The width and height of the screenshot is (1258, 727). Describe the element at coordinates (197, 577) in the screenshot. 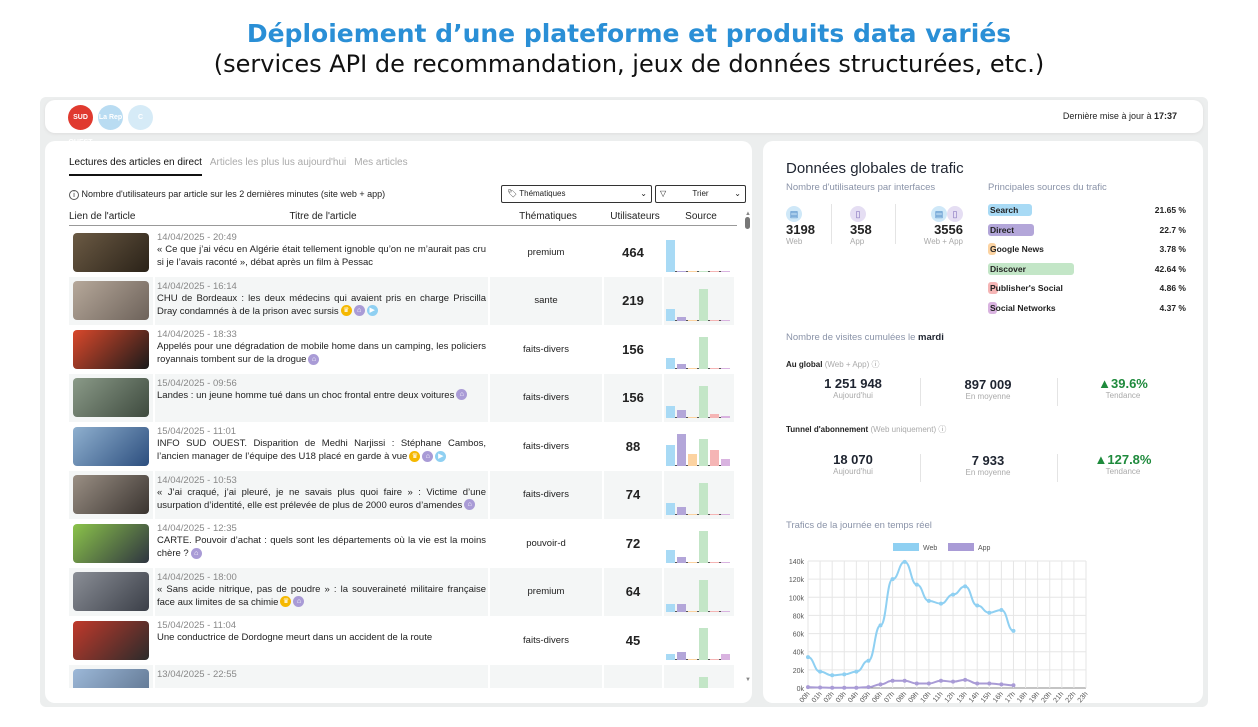

I see `article-date: 14/04/2025 - 18:00` at that location.